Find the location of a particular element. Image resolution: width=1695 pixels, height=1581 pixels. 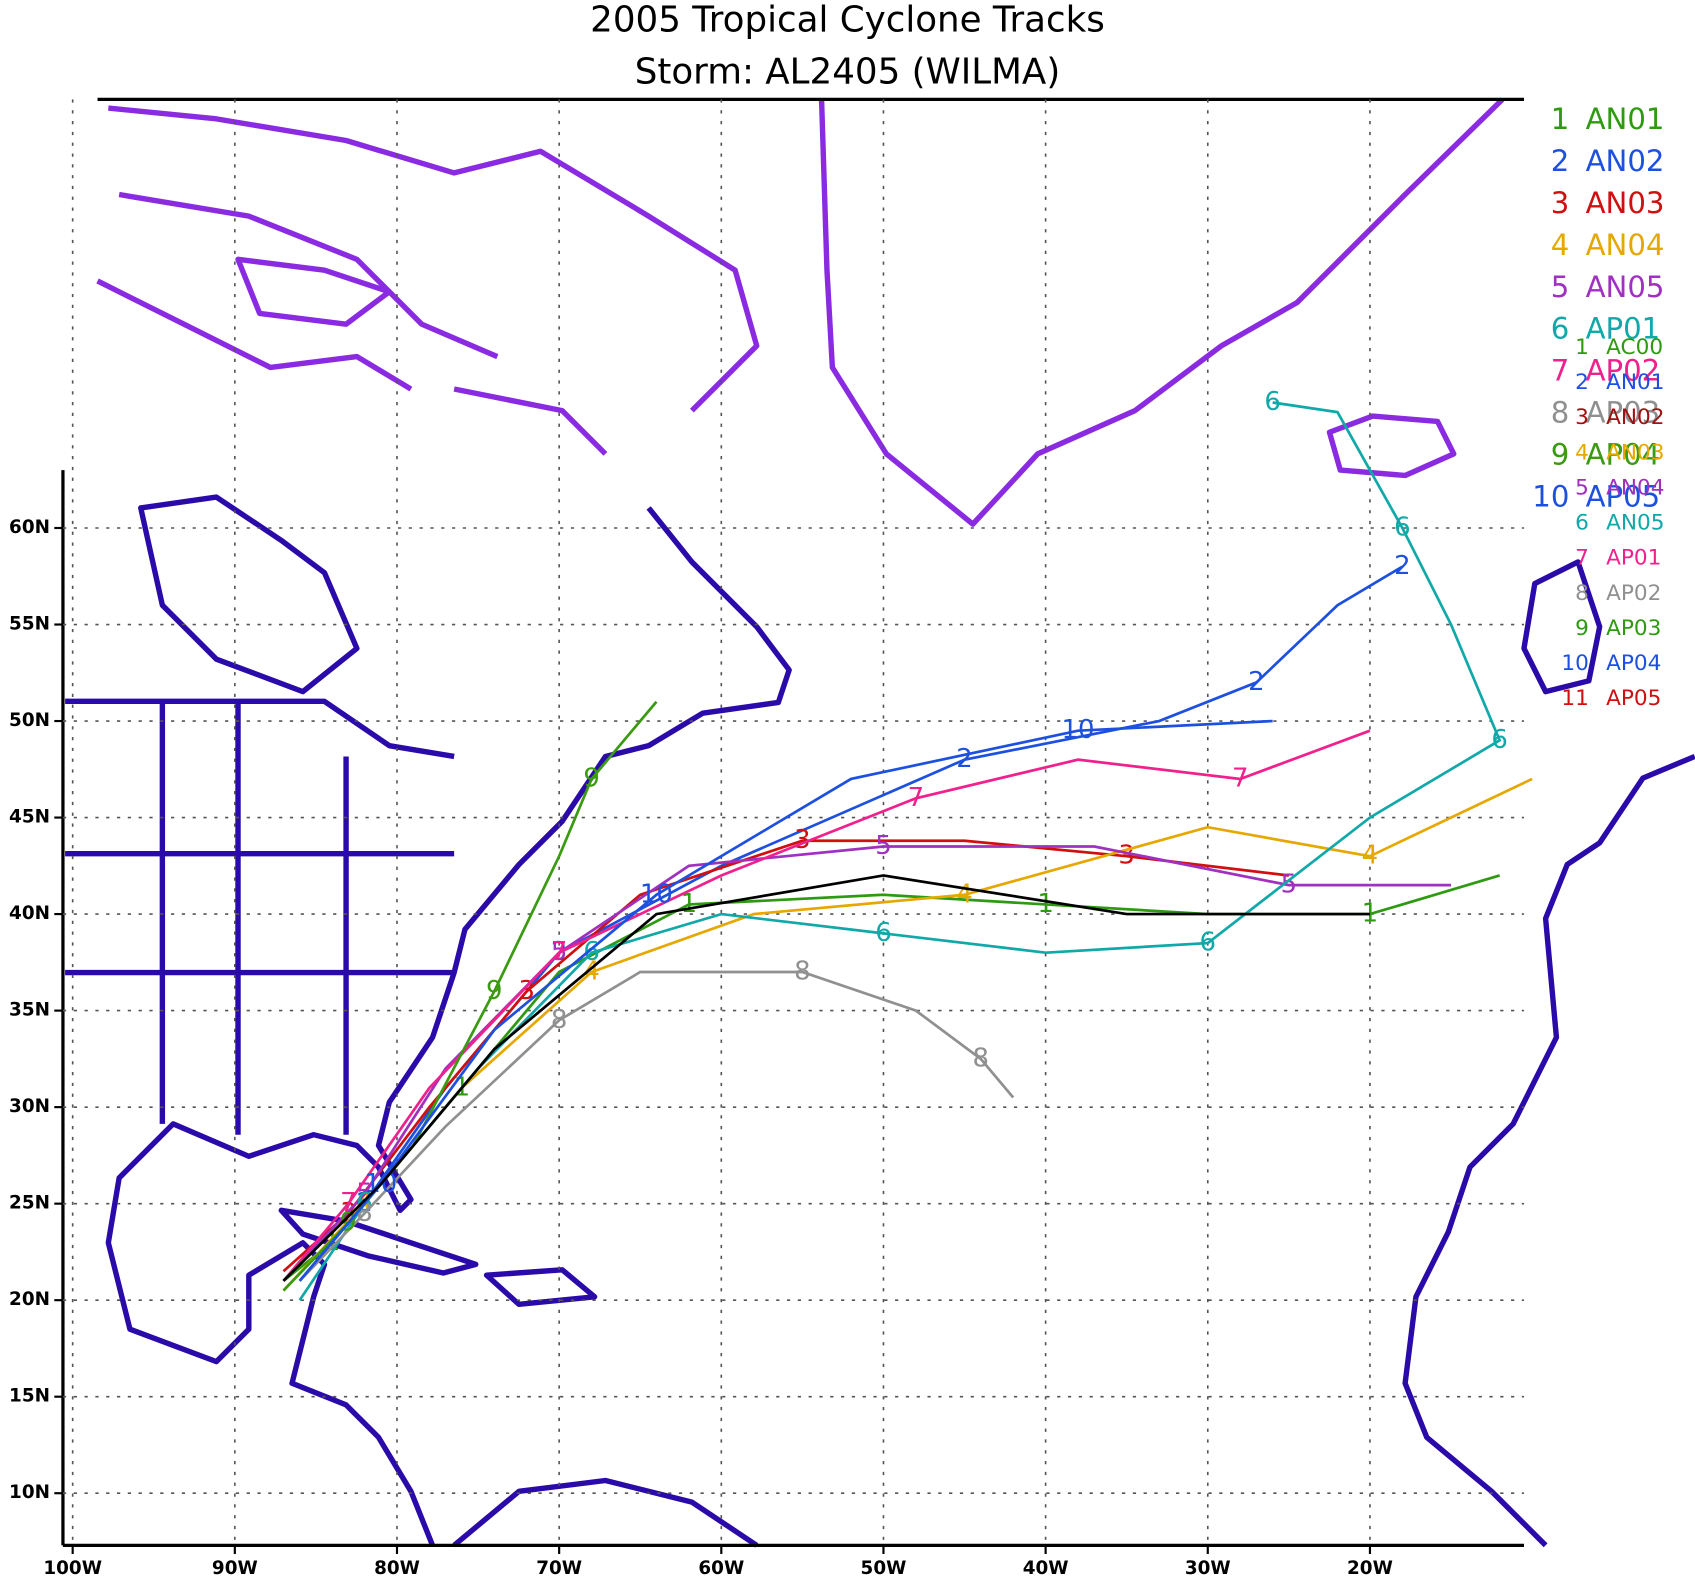

y-tick-label: 20N is located at coordinates (29, 1299).